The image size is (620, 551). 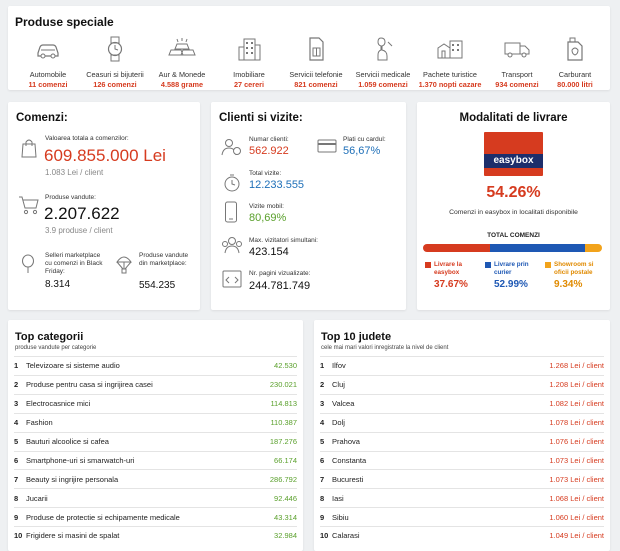 I want to click on category-value: 32.984, so click(x=285, y=536).